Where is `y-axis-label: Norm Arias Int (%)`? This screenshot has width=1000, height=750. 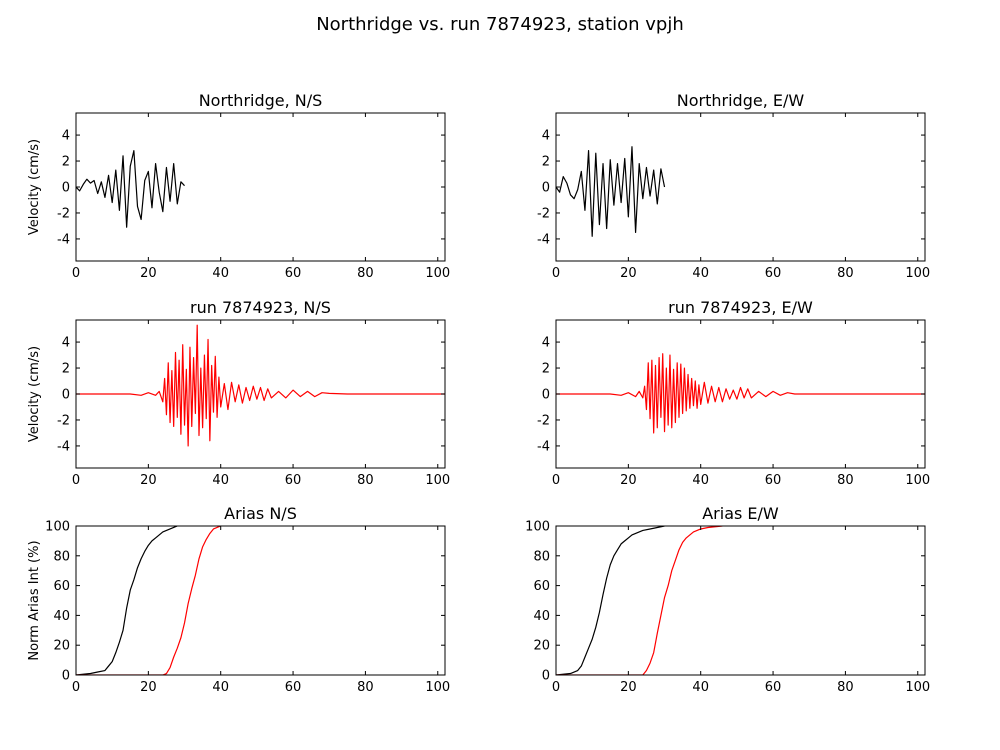
y-axis-label: Norm Arias Int (%) is located at coordinates (34, 600).